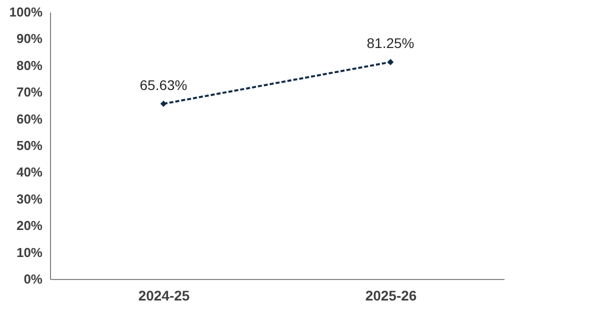  I want to click on y-tick-label: 60%, so click(29, 118).